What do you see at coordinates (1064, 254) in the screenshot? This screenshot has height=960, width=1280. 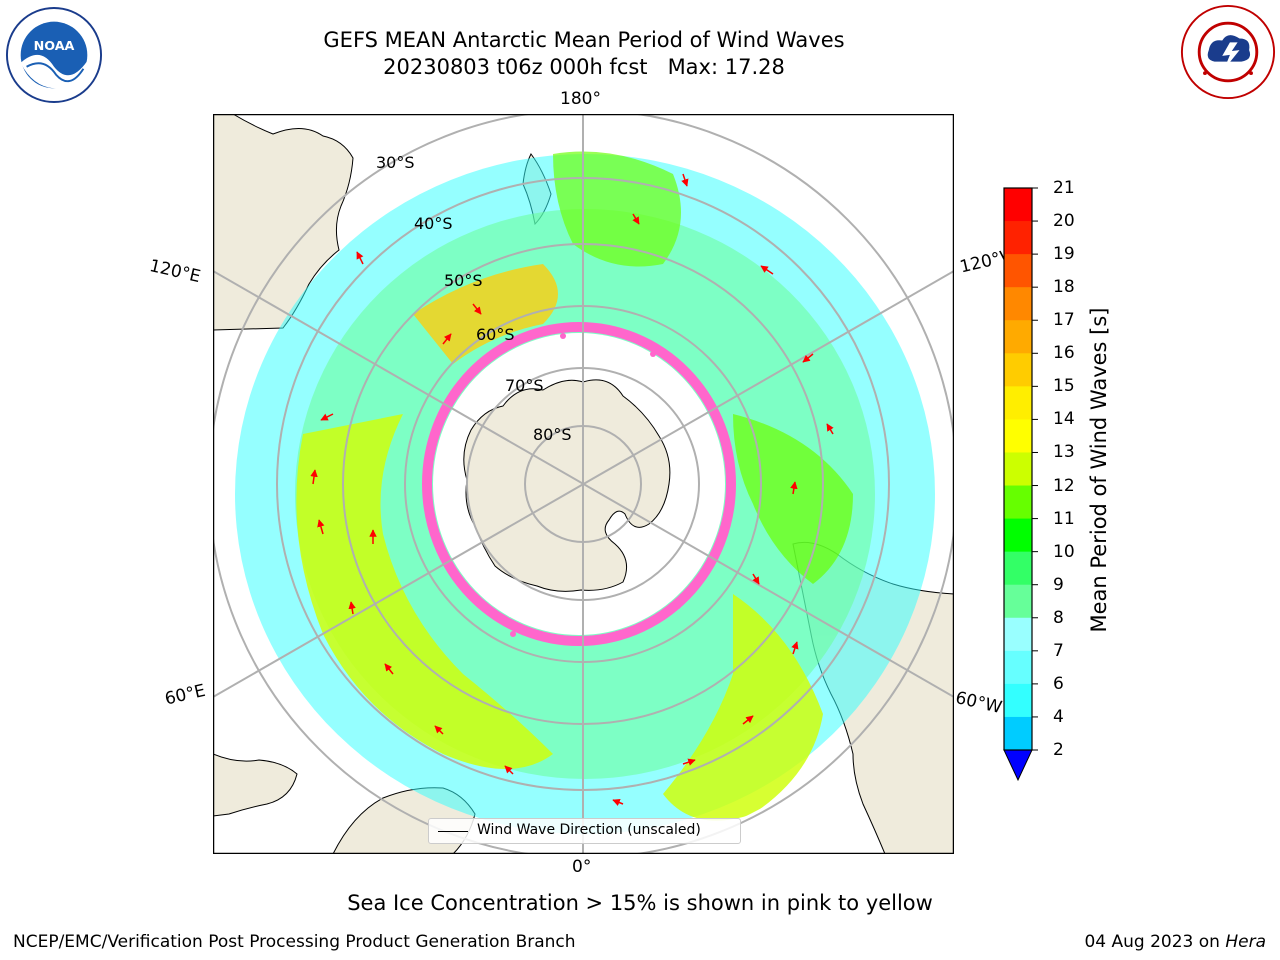 I see `colorbar-tick-label: 19` at bounding box center [1064, 254].